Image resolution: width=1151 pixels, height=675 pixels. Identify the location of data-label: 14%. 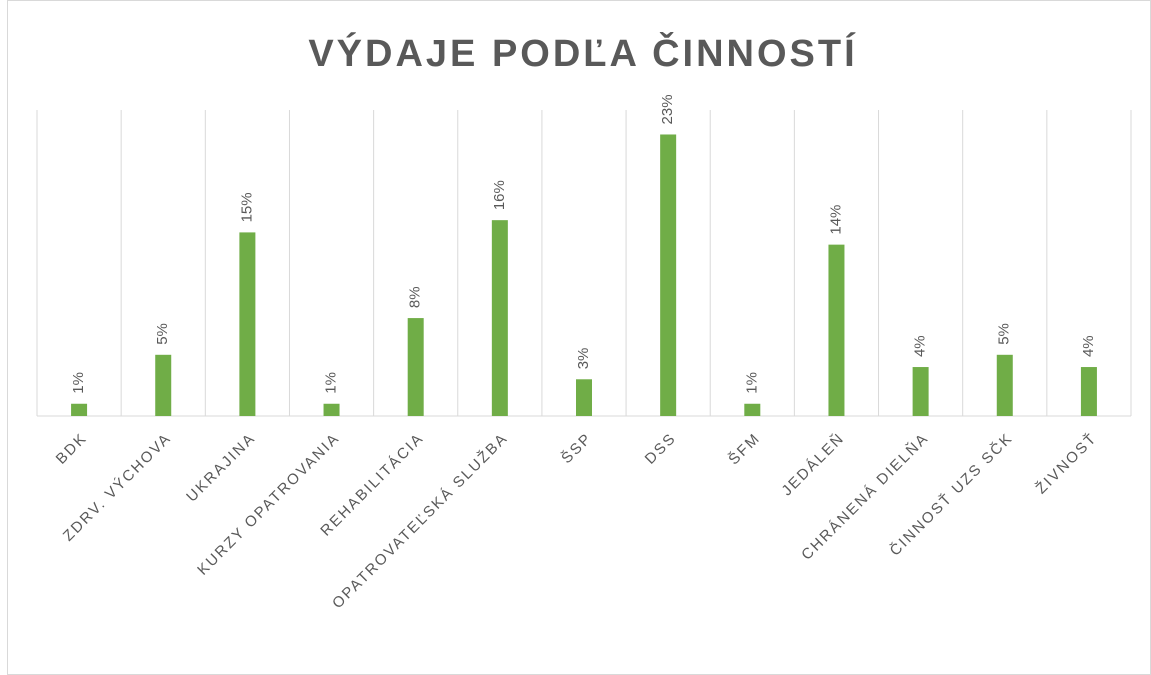
(835, 220).